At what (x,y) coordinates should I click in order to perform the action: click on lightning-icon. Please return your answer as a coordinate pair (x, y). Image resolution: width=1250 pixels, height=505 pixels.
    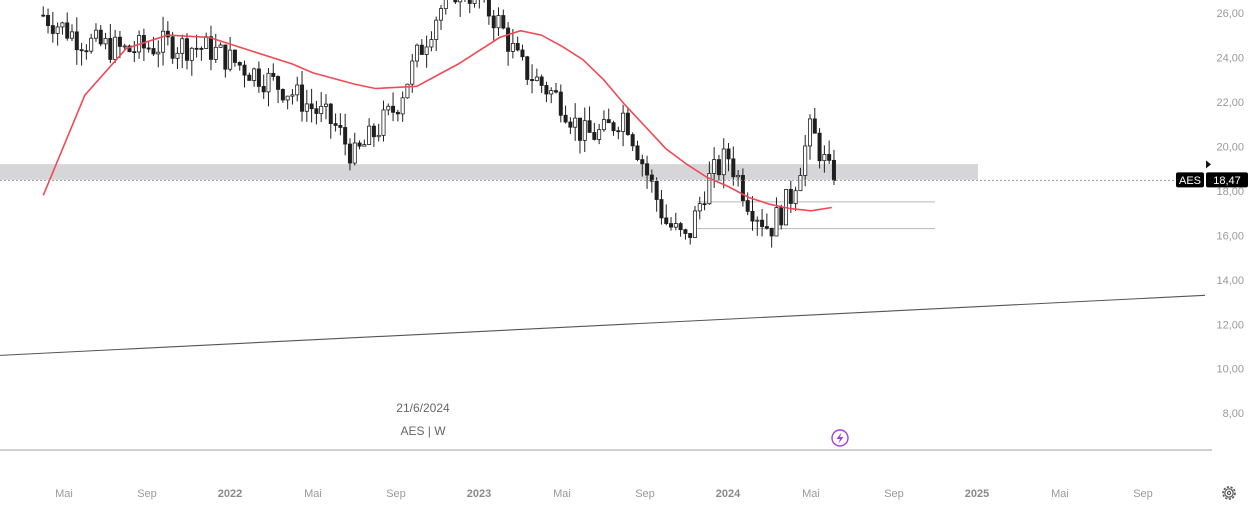
    Looking at the image, I should click on (840, 438).